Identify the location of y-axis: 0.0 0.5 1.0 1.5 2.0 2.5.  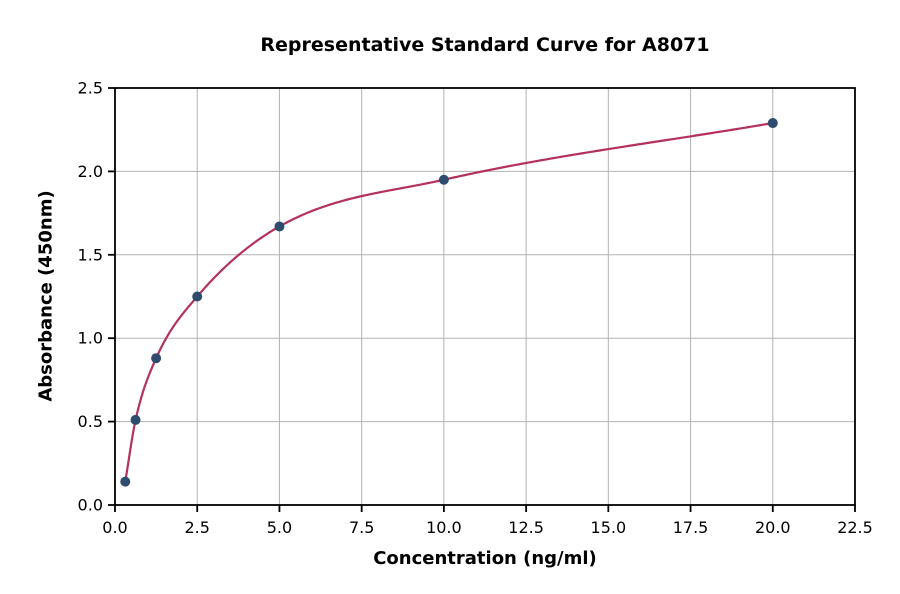
(96, 297).